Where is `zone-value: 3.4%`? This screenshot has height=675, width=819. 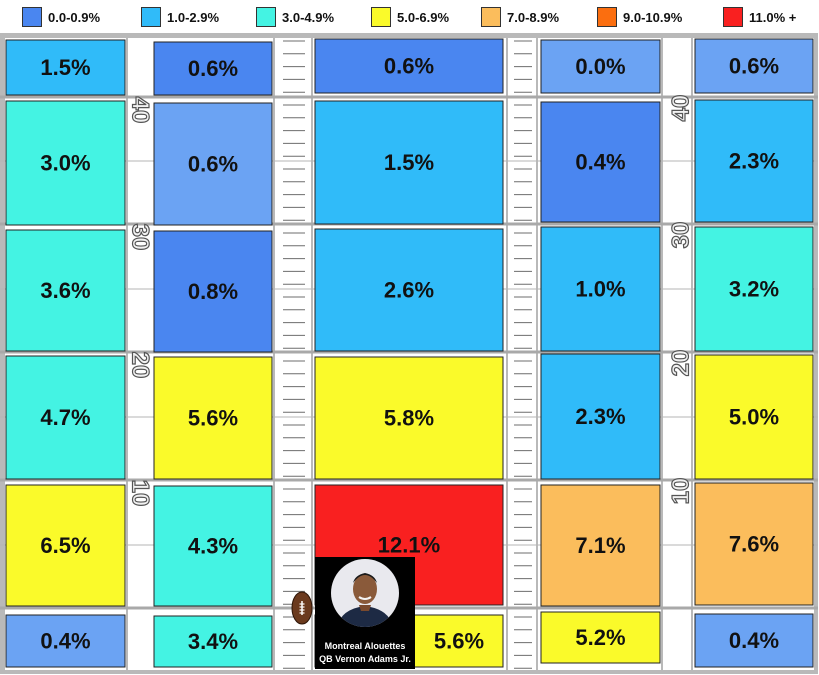 zone-value: 3.4% is located at coordinates (213, 641).